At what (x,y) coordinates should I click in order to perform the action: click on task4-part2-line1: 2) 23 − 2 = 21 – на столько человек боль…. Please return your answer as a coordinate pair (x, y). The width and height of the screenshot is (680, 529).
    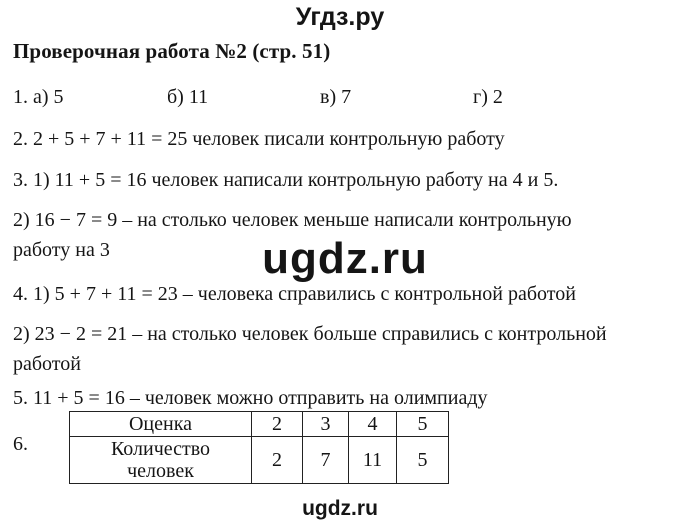
    Looking at the image, I should click on (310, 334).